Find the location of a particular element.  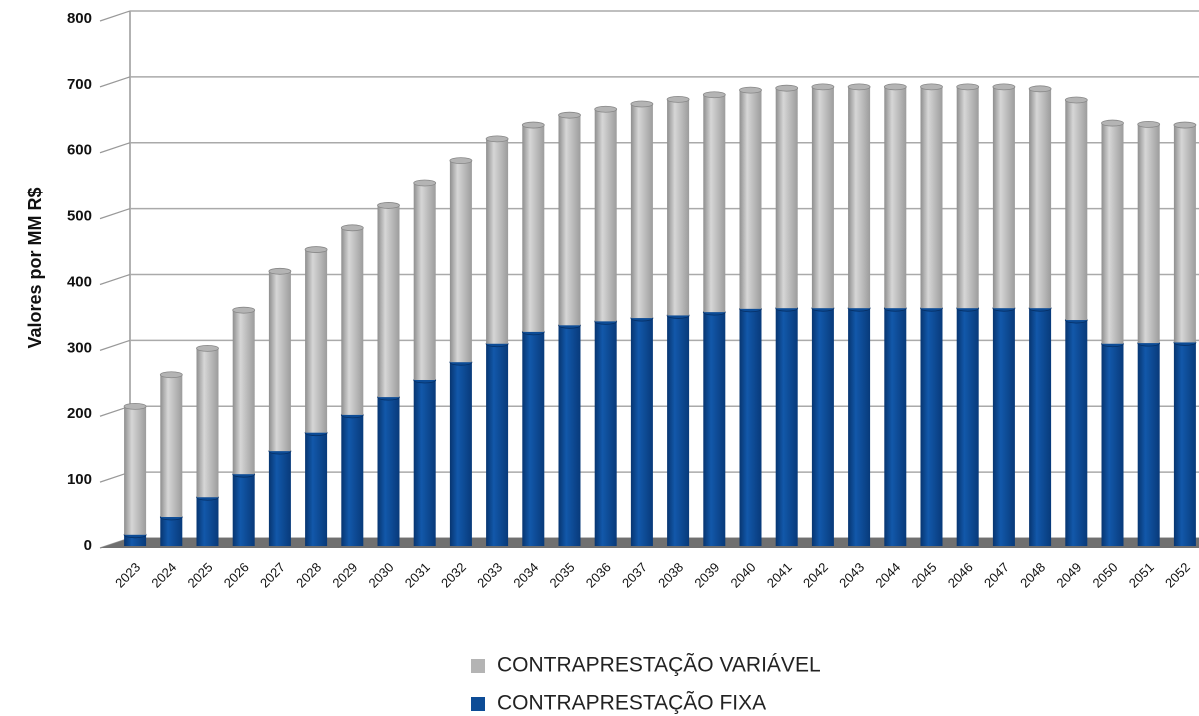

x-tick-label: 2030 is located at coordinates (381, 575).